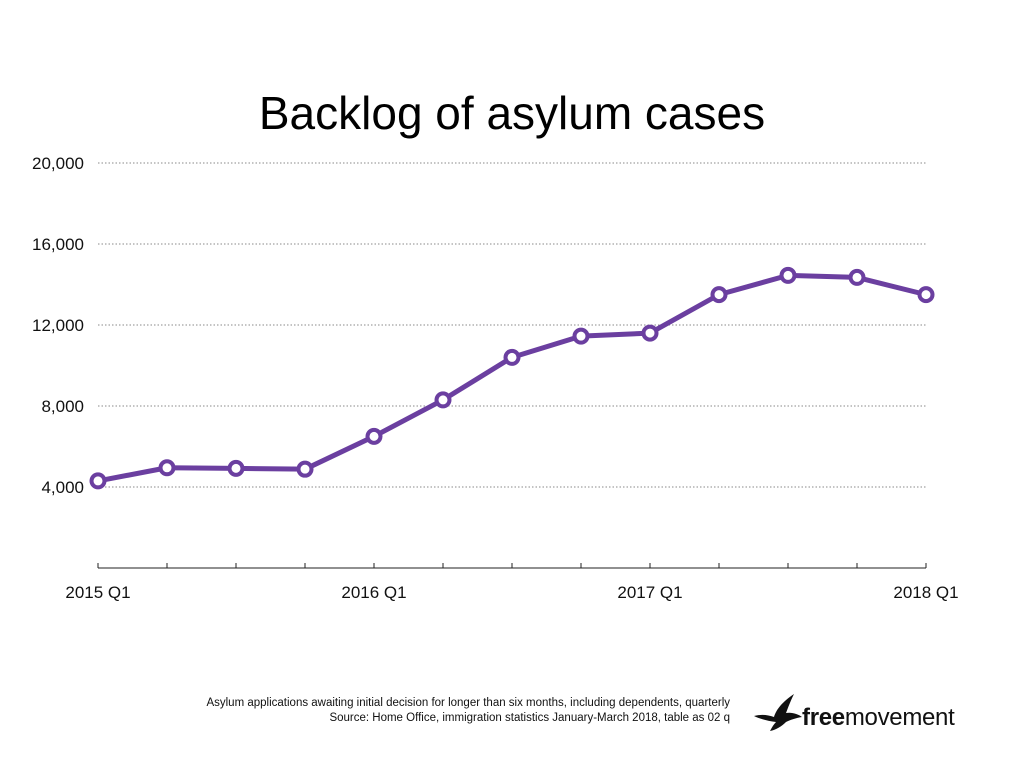 The width and height of the screenshot is (1024, 768). What do you see at coordinates (373, 592) in the screenshot?
I see `x-tick-label: 2016 Q1` at bounding box center [373, 592].